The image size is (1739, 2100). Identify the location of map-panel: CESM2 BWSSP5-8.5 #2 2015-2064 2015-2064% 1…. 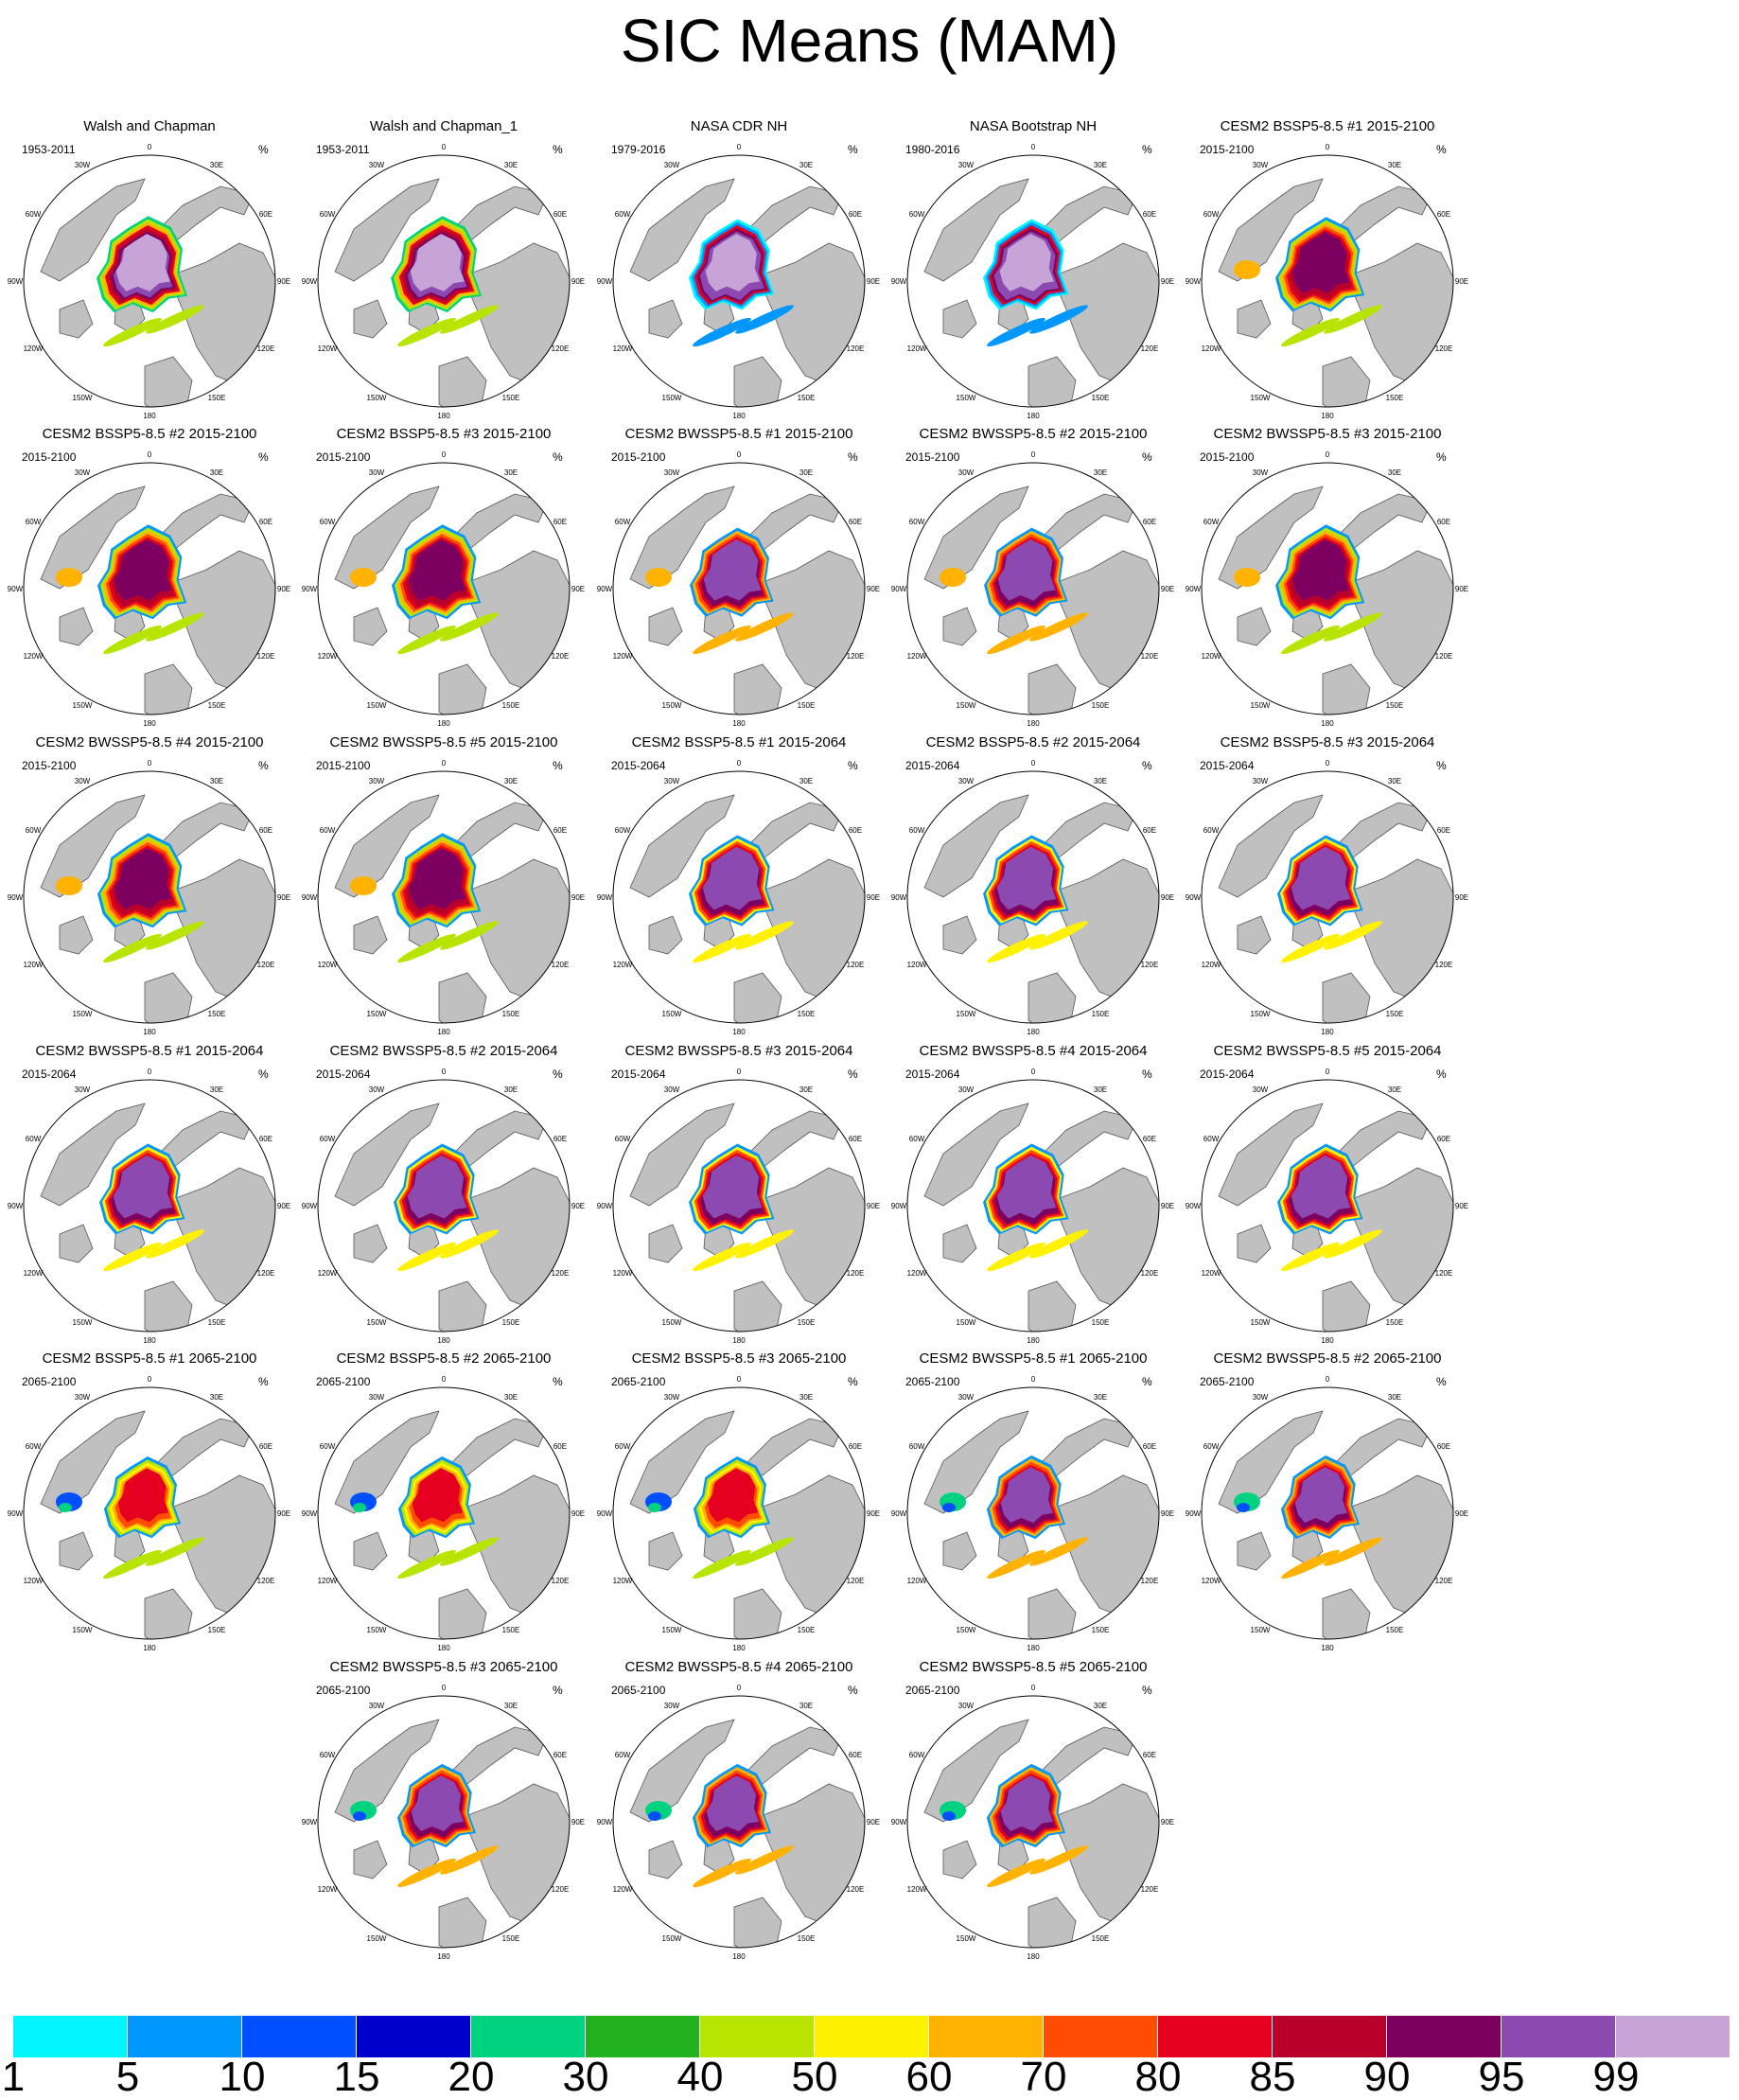
(443, 1194).